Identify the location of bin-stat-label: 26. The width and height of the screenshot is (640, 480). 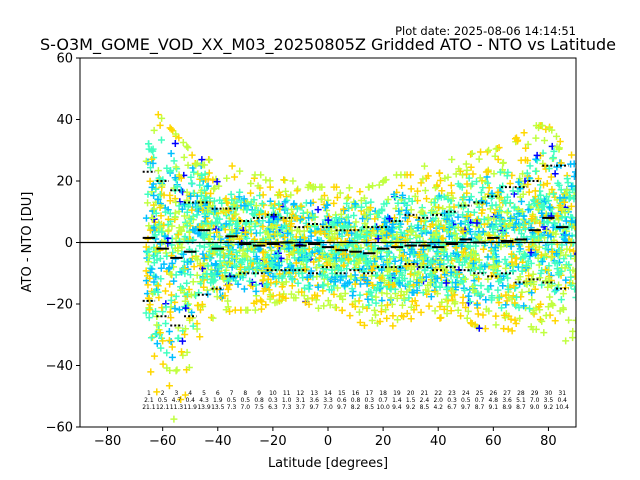
(494, 393).